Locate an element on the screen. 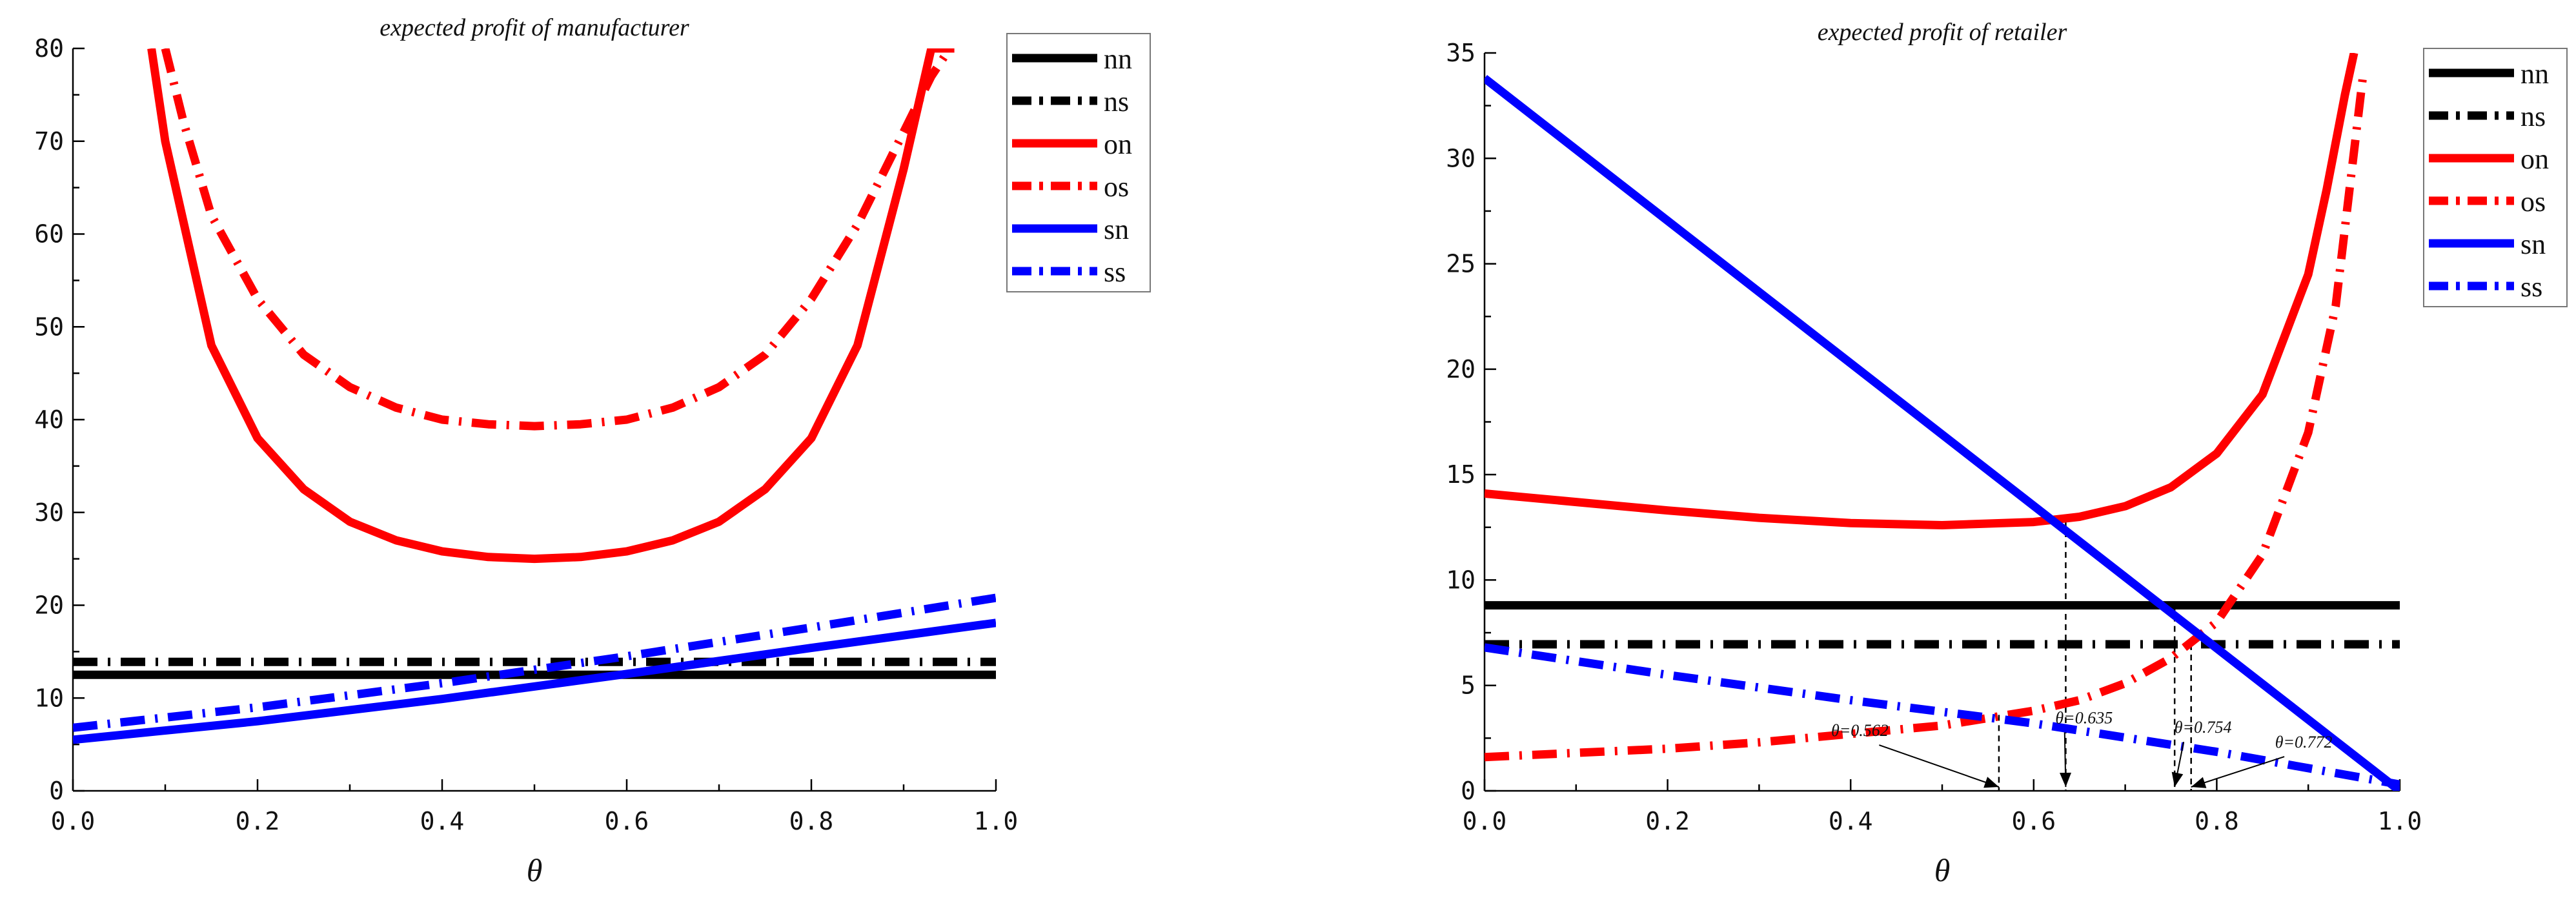 The width and height of the screenshot is (2576, 898). y-tick-label: 50 is located at coordinates (49, 326).